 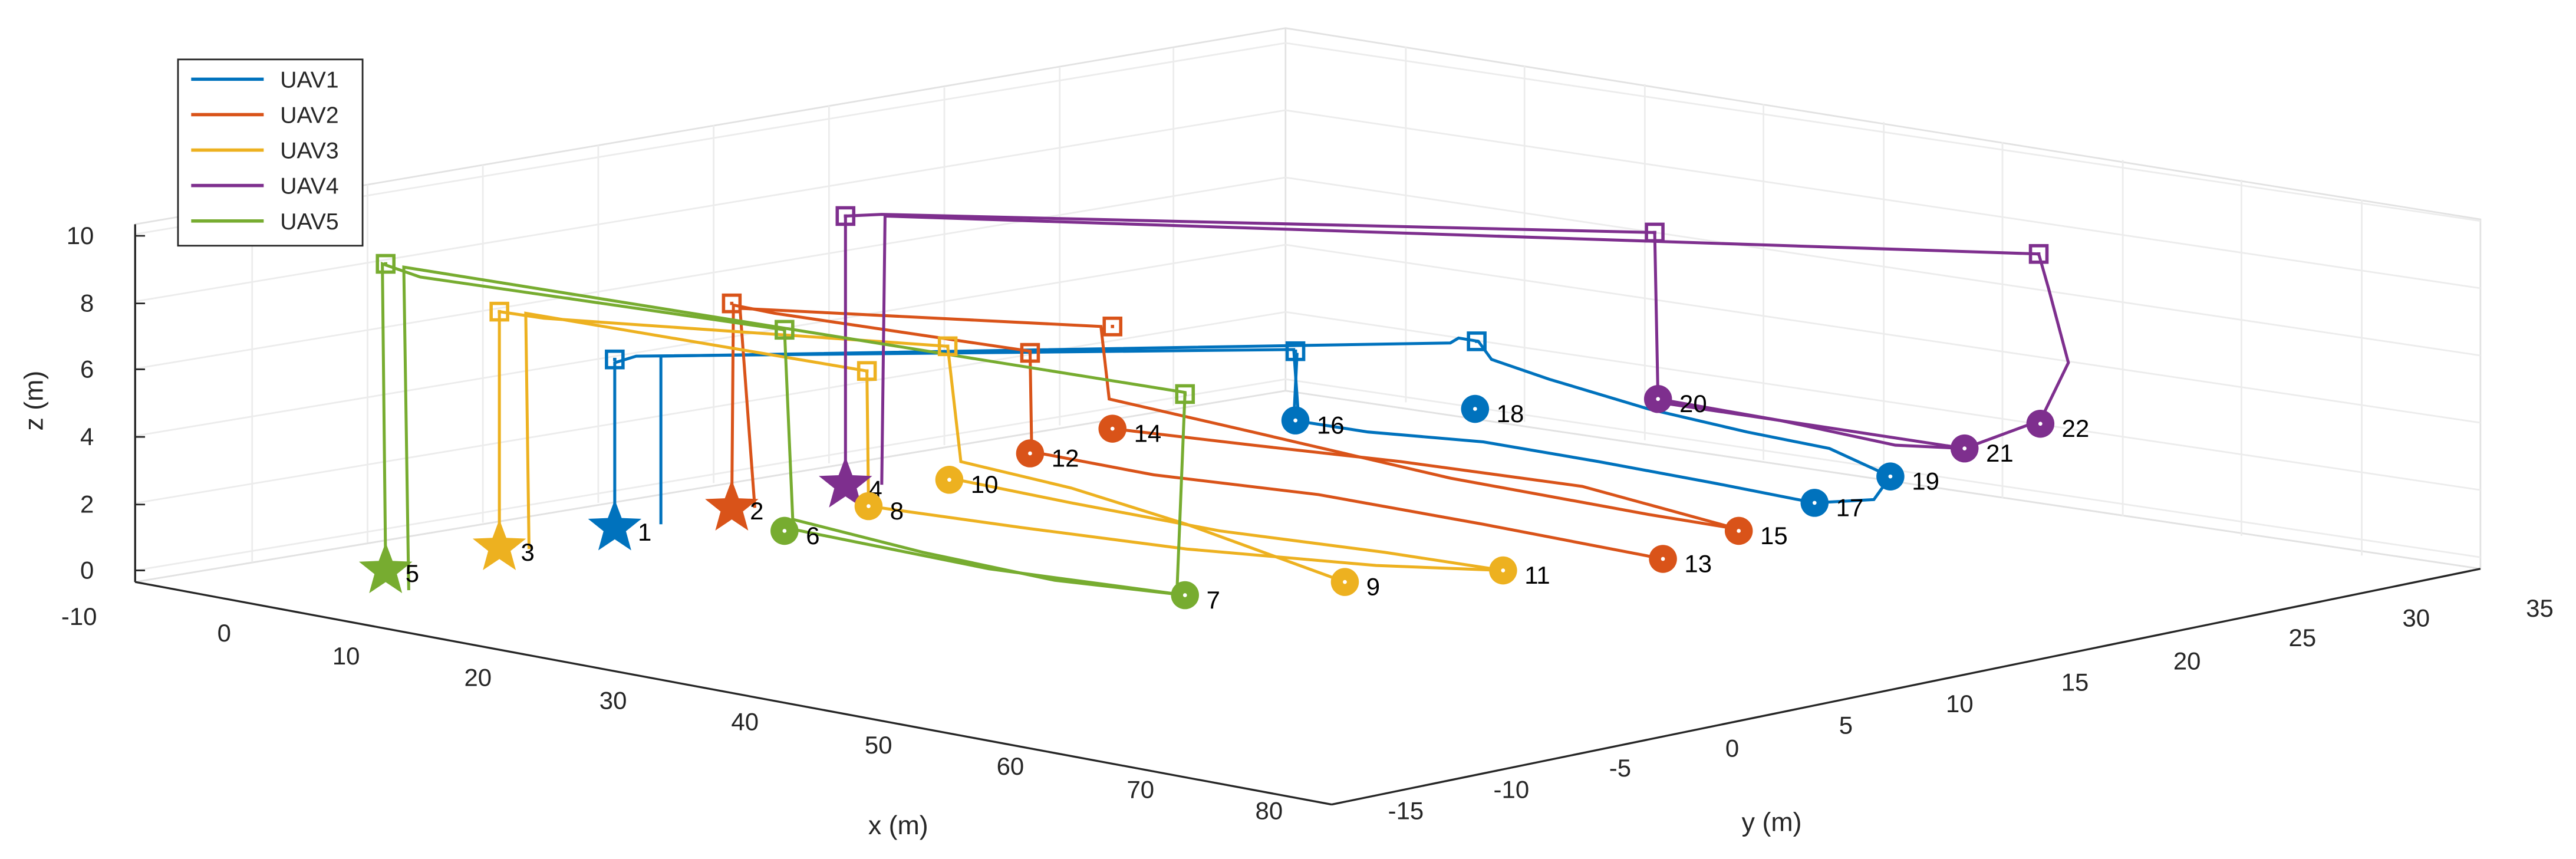 I want to click on x-axis-label: x (m), so click(x=898, y=825).